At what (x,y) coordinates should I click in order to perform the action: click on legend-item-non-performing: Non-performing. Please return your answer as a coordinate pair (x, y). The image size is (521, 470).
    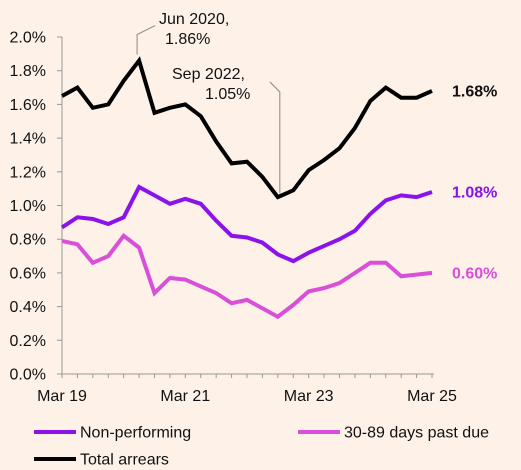
    Looking at the image, I should click on (112, 433).